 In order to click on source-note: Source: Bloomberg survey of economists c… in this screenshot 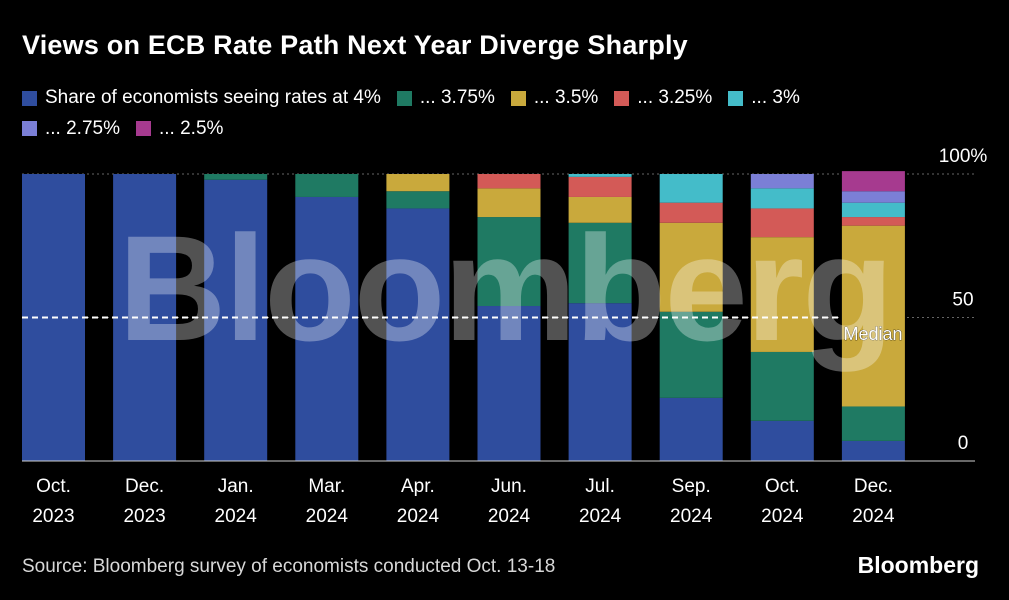, I will do `click(289, 566)`.